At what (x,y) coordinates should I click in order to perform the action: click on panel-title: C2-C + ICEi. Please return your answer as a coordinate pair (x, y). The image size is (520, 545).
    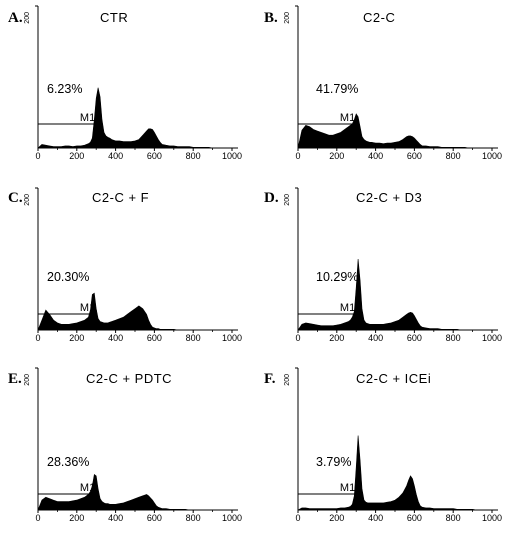
    Looking at the image, I should click on (394, 378).